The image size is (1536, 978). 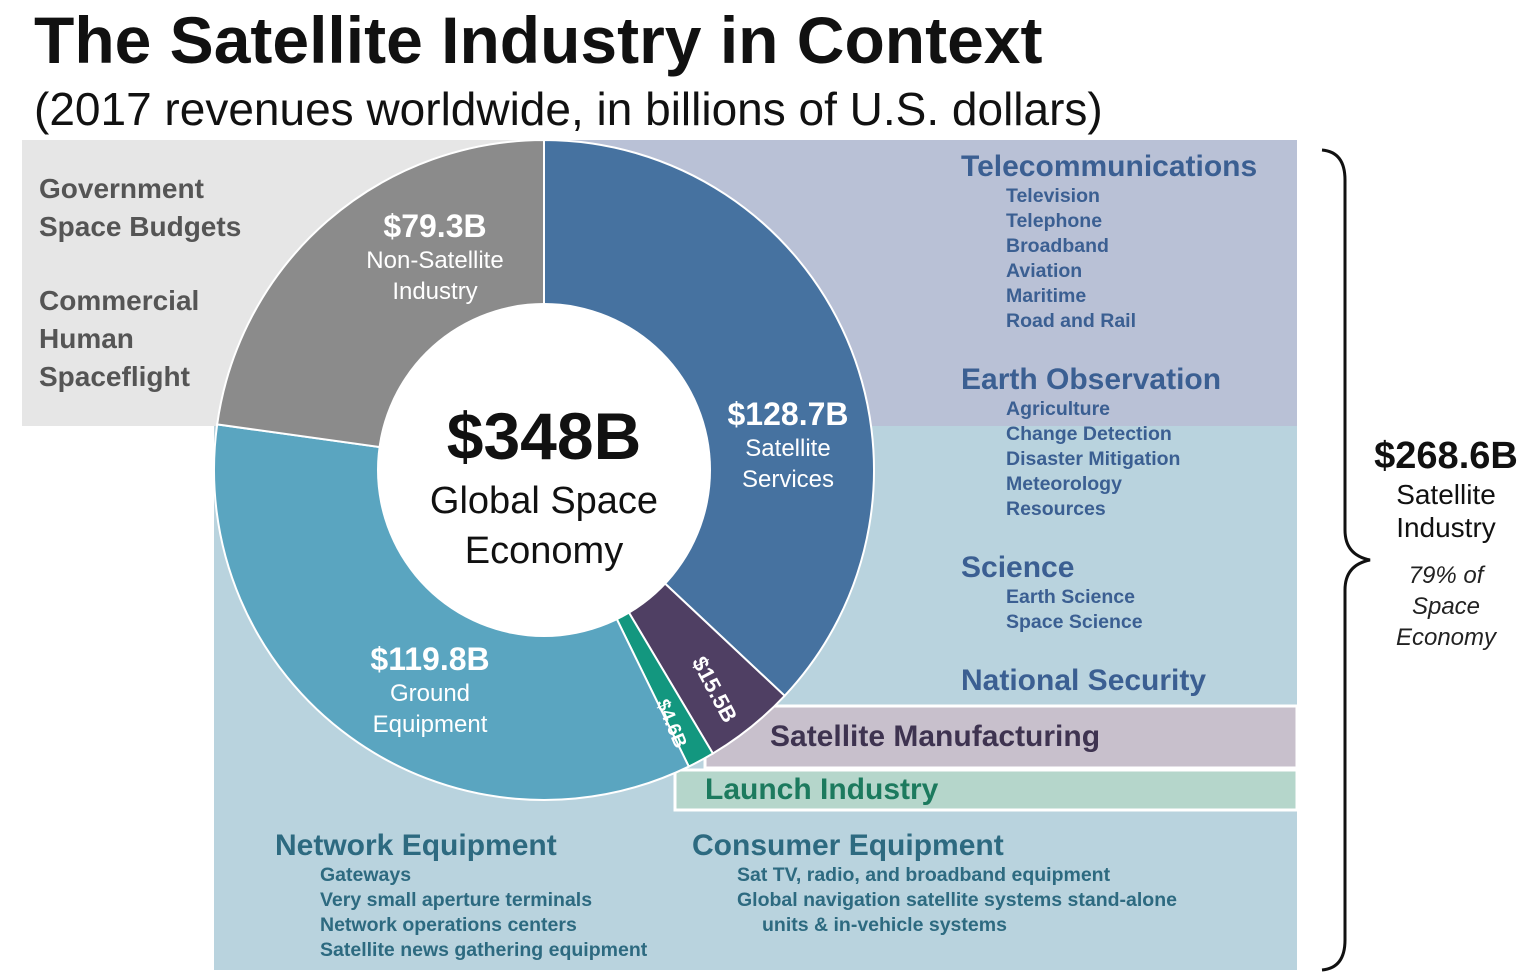 I want to click on label-line: Spaceflight, so click(x=114, y=376).